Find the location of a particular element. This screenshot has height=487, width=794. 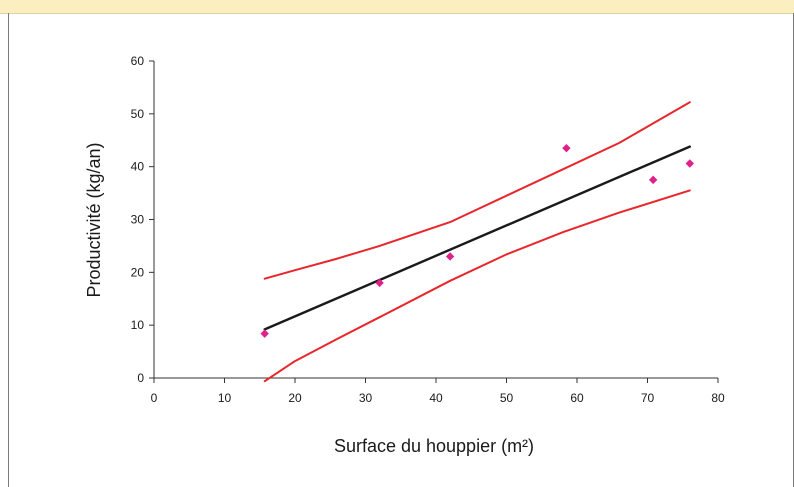

y-tick-label: 0 is located at coordinates (140, 378).